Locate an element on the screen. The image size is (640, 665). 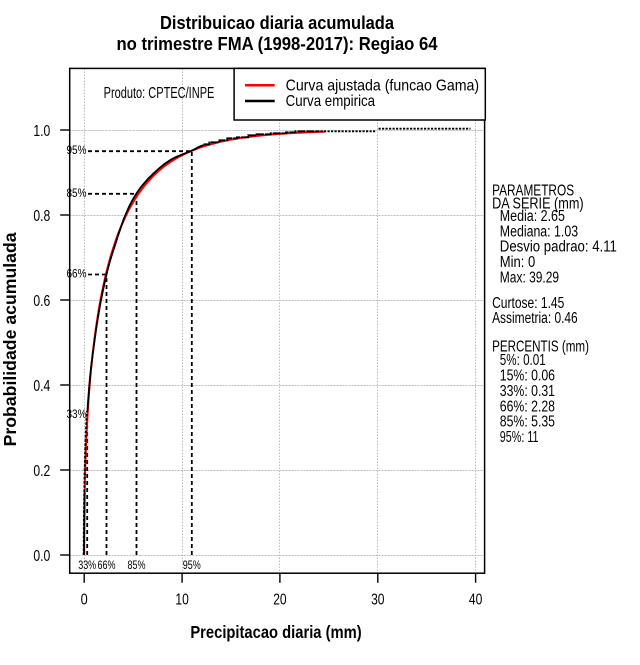
svg-text: Desvio padrao: 4.11 is located at coordinates (558, 247).